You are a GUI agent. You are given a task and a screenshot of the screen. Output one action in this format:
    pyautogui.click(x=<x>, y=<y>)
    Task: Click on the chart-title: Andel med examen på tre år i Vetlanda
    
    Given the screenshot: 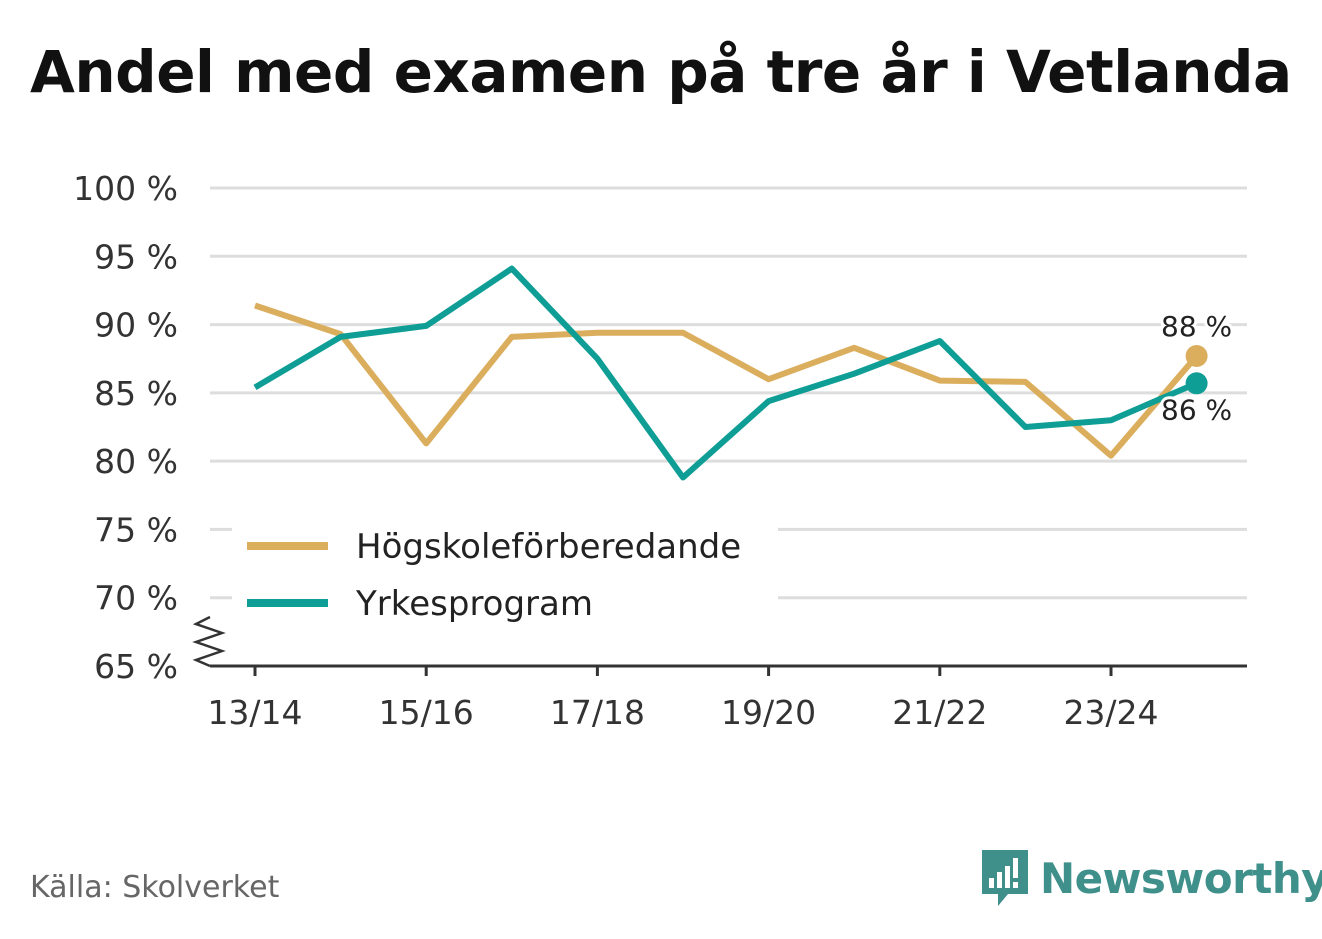 What is the action you would take?
    pyautogui.click(x=661, y=72)
    